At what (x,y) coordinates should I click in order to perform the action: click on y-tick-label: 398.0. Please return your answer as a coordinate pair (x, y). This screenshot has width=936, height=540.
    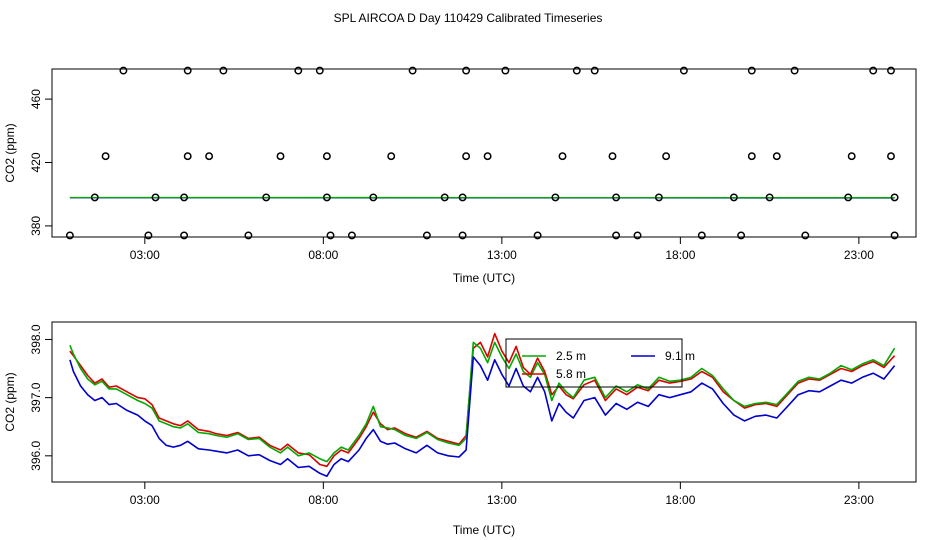
    Looking at the image, I should click on (36, 339).